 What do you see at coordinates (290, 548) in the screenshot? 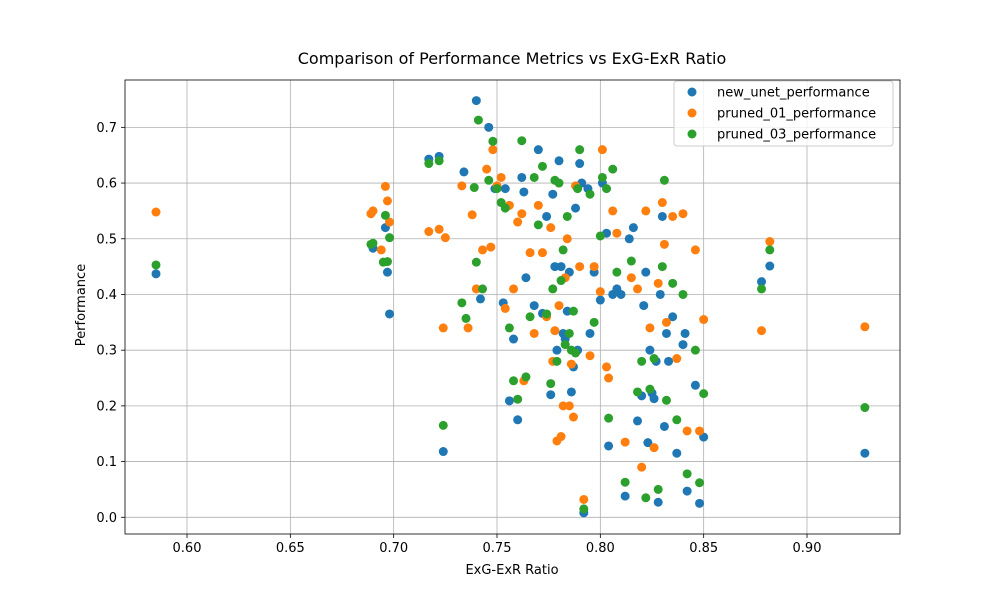
I see `x-tick-label: 0.65` at bounding box center [290, 548].